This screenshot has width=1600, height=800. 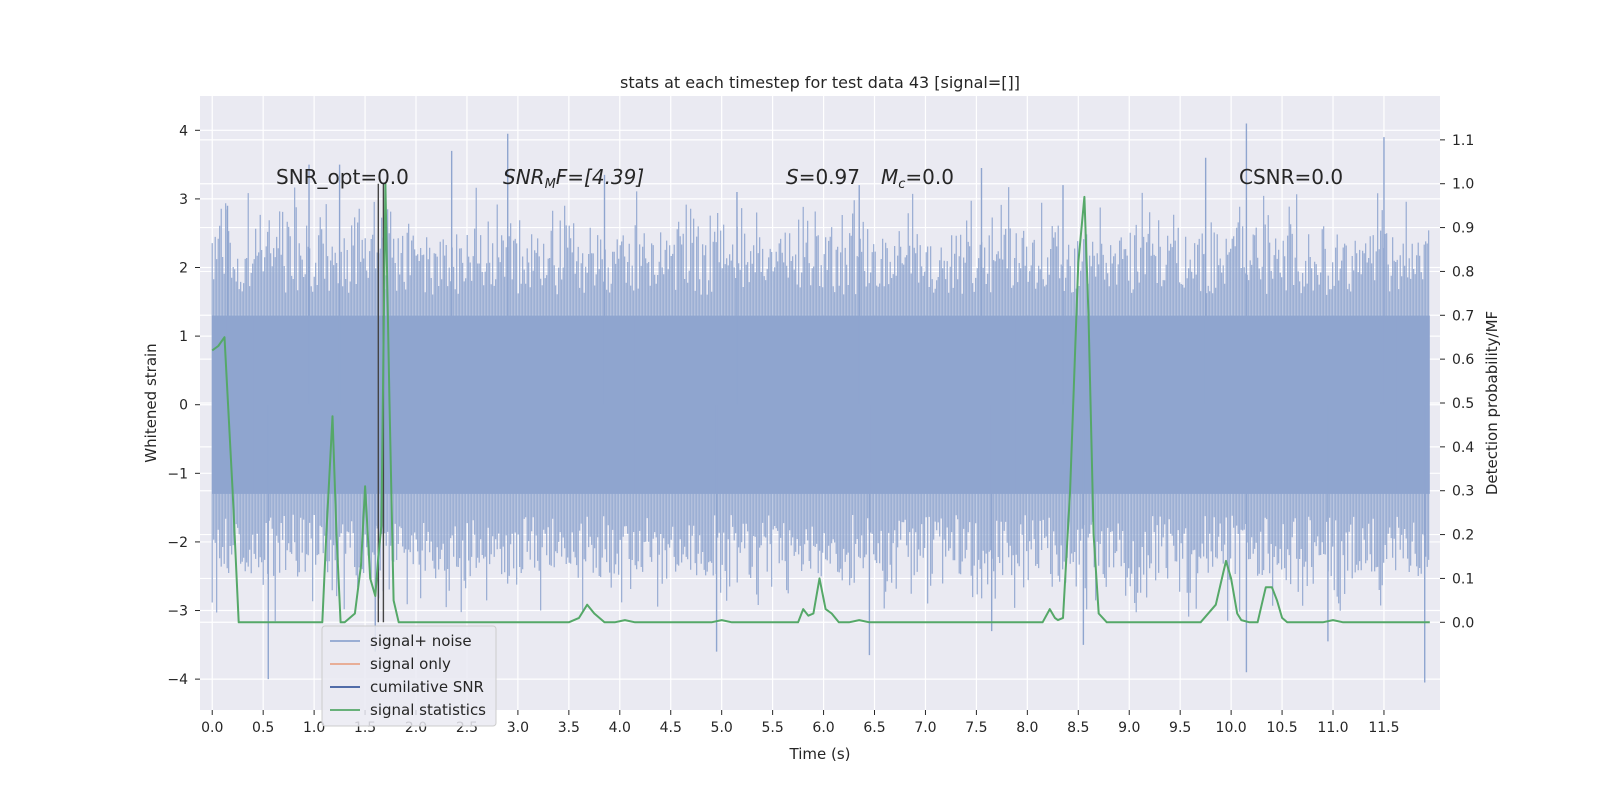 What do you see at coordinates (829, 177) in the screenshot?
I see `annotation-s-val: =0.97` at bounding box center [829, 177].